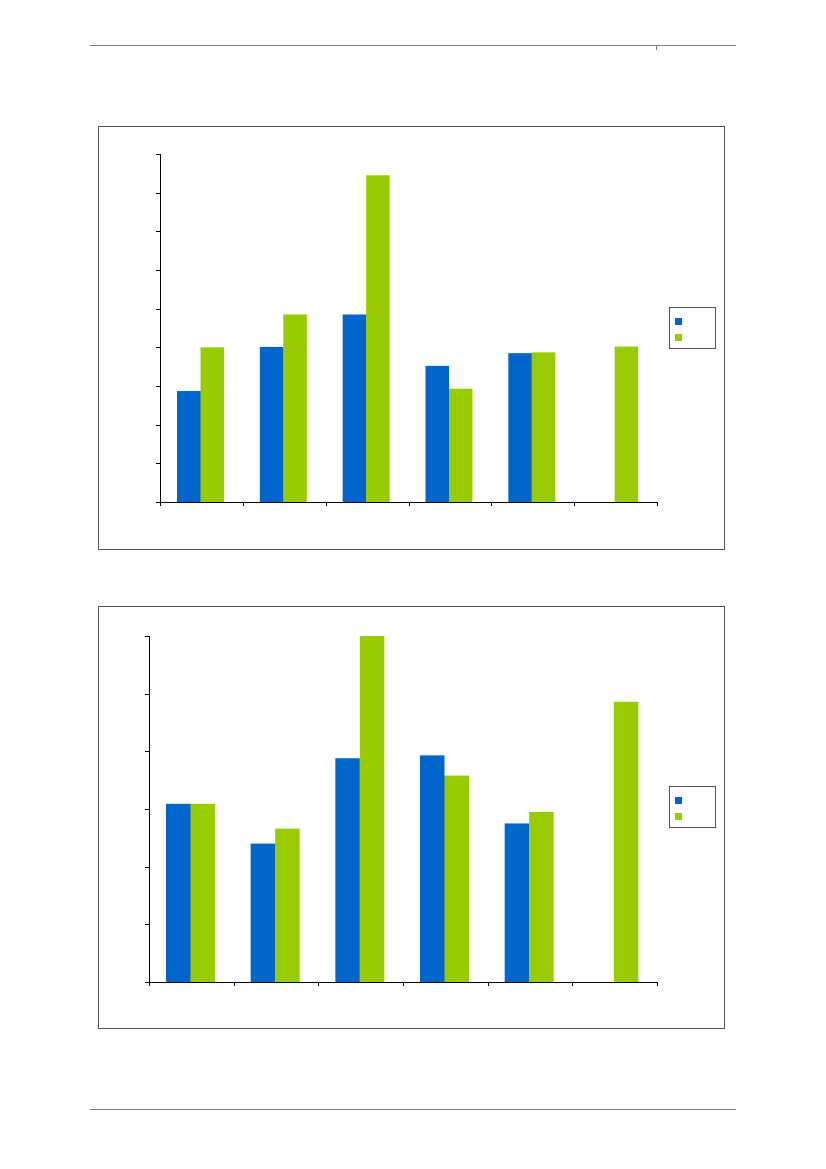  I want to click on footer-rule, so click(413, 1109).